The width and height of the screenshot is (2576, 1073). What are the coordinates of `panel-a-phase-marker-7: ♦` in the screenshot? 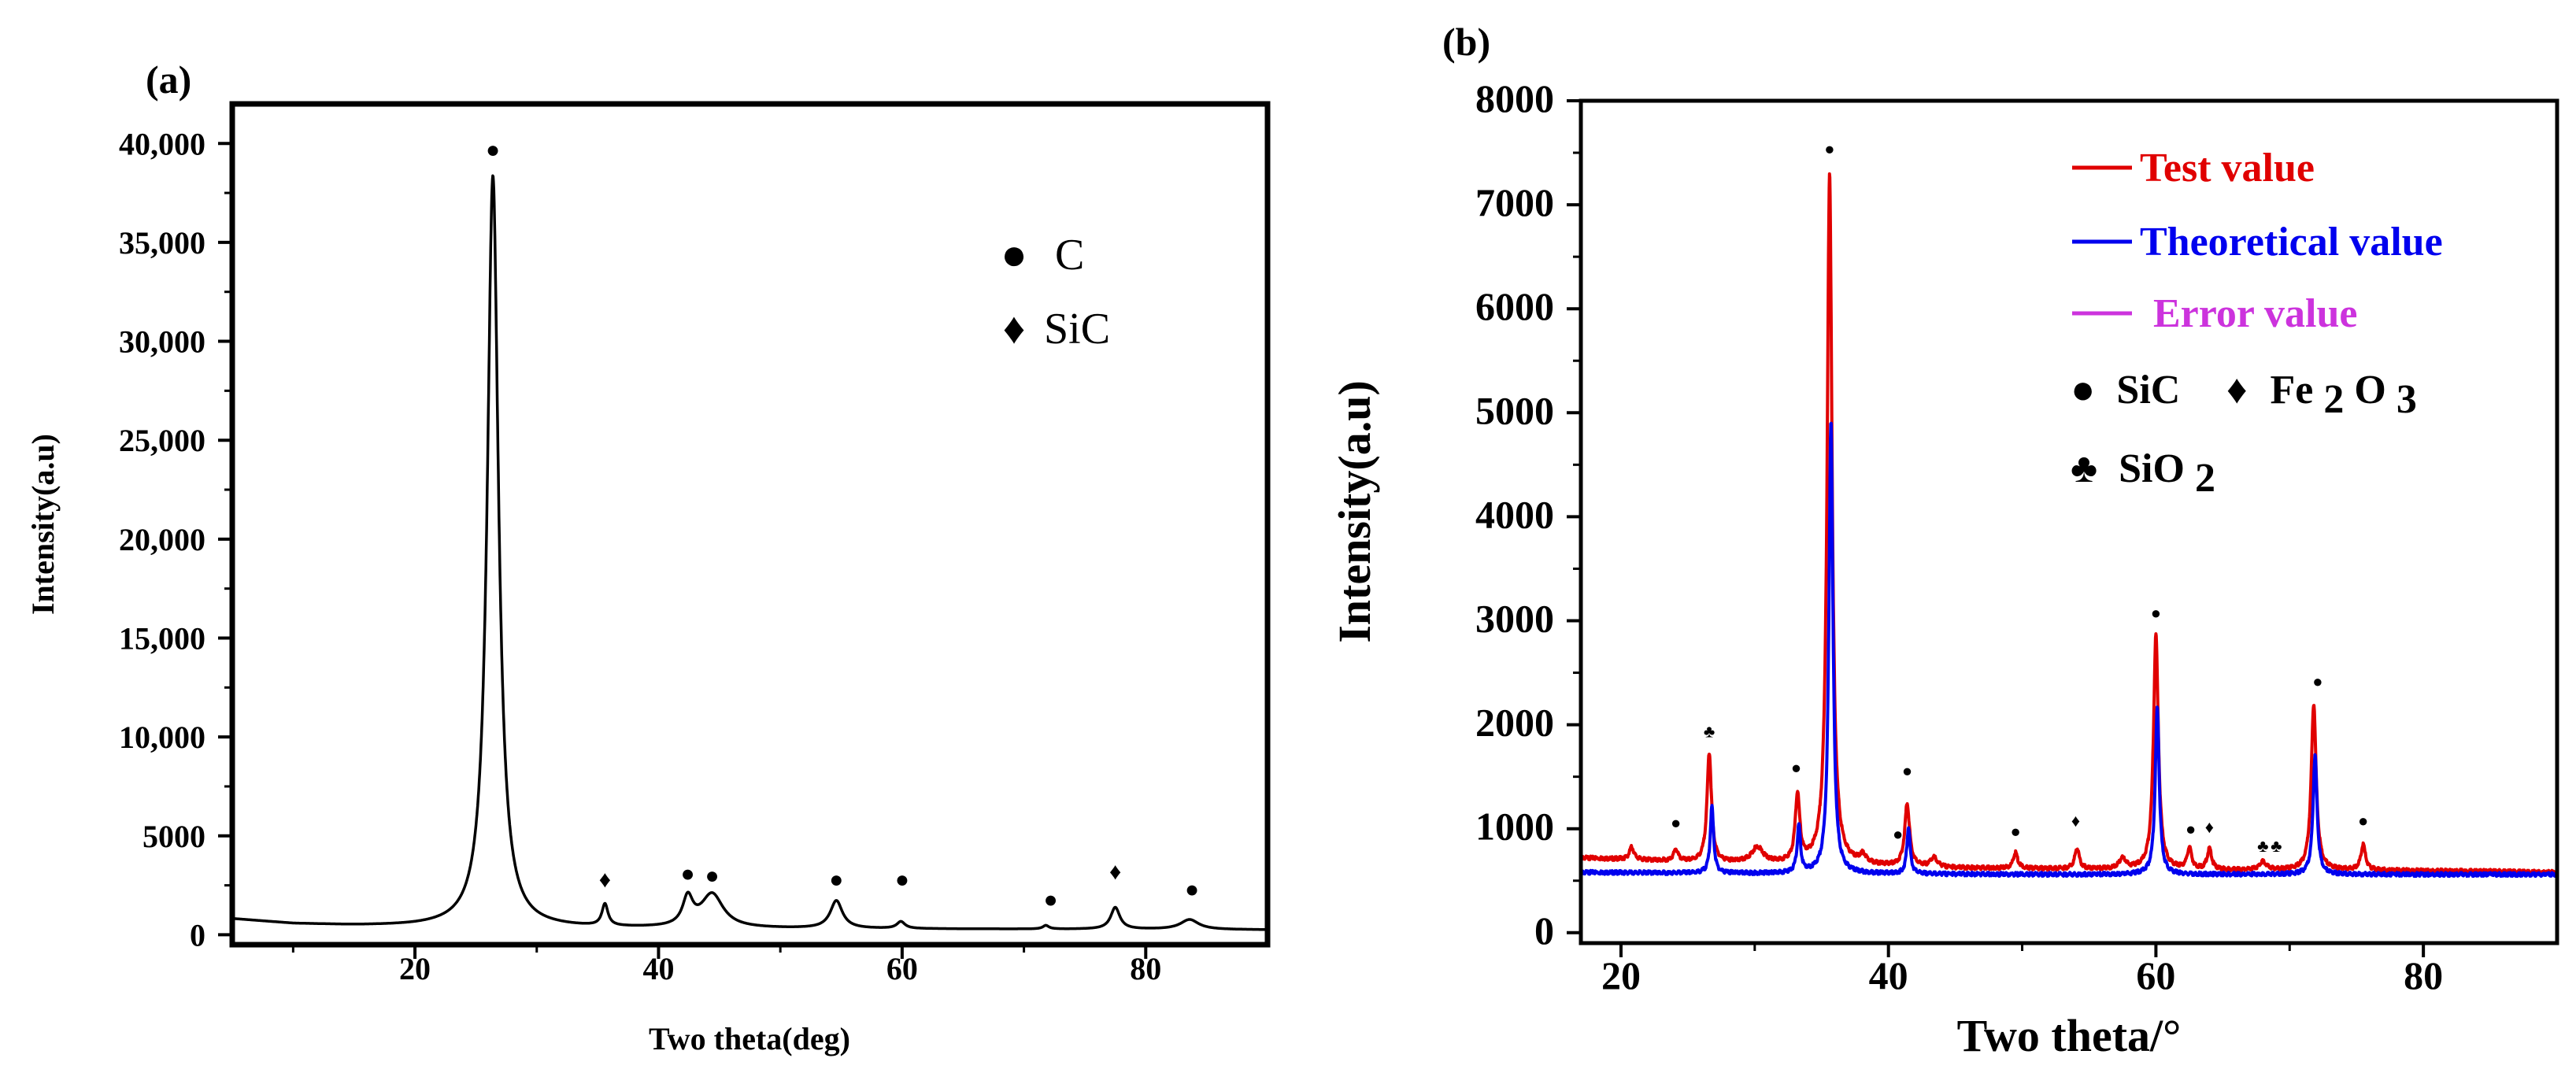 It's located at (1115, 872).